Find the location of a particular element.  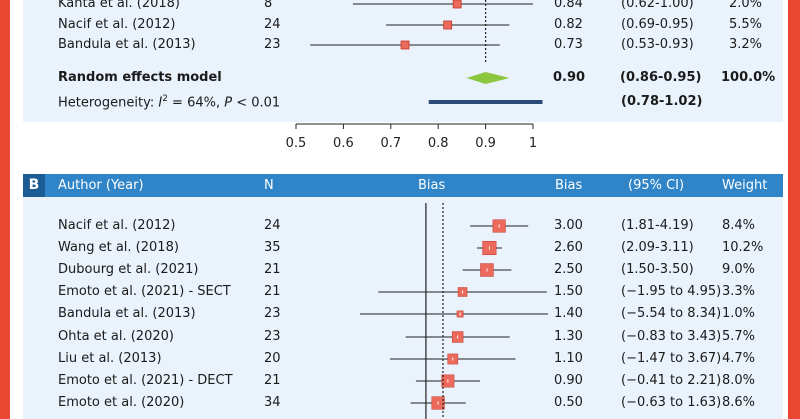

left-frame-border is located at coordinates (5, 209).